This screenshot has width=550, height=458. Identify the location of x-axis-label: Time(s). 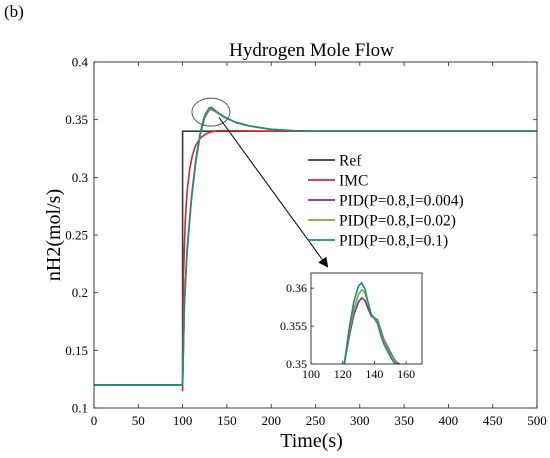
(311, 441).